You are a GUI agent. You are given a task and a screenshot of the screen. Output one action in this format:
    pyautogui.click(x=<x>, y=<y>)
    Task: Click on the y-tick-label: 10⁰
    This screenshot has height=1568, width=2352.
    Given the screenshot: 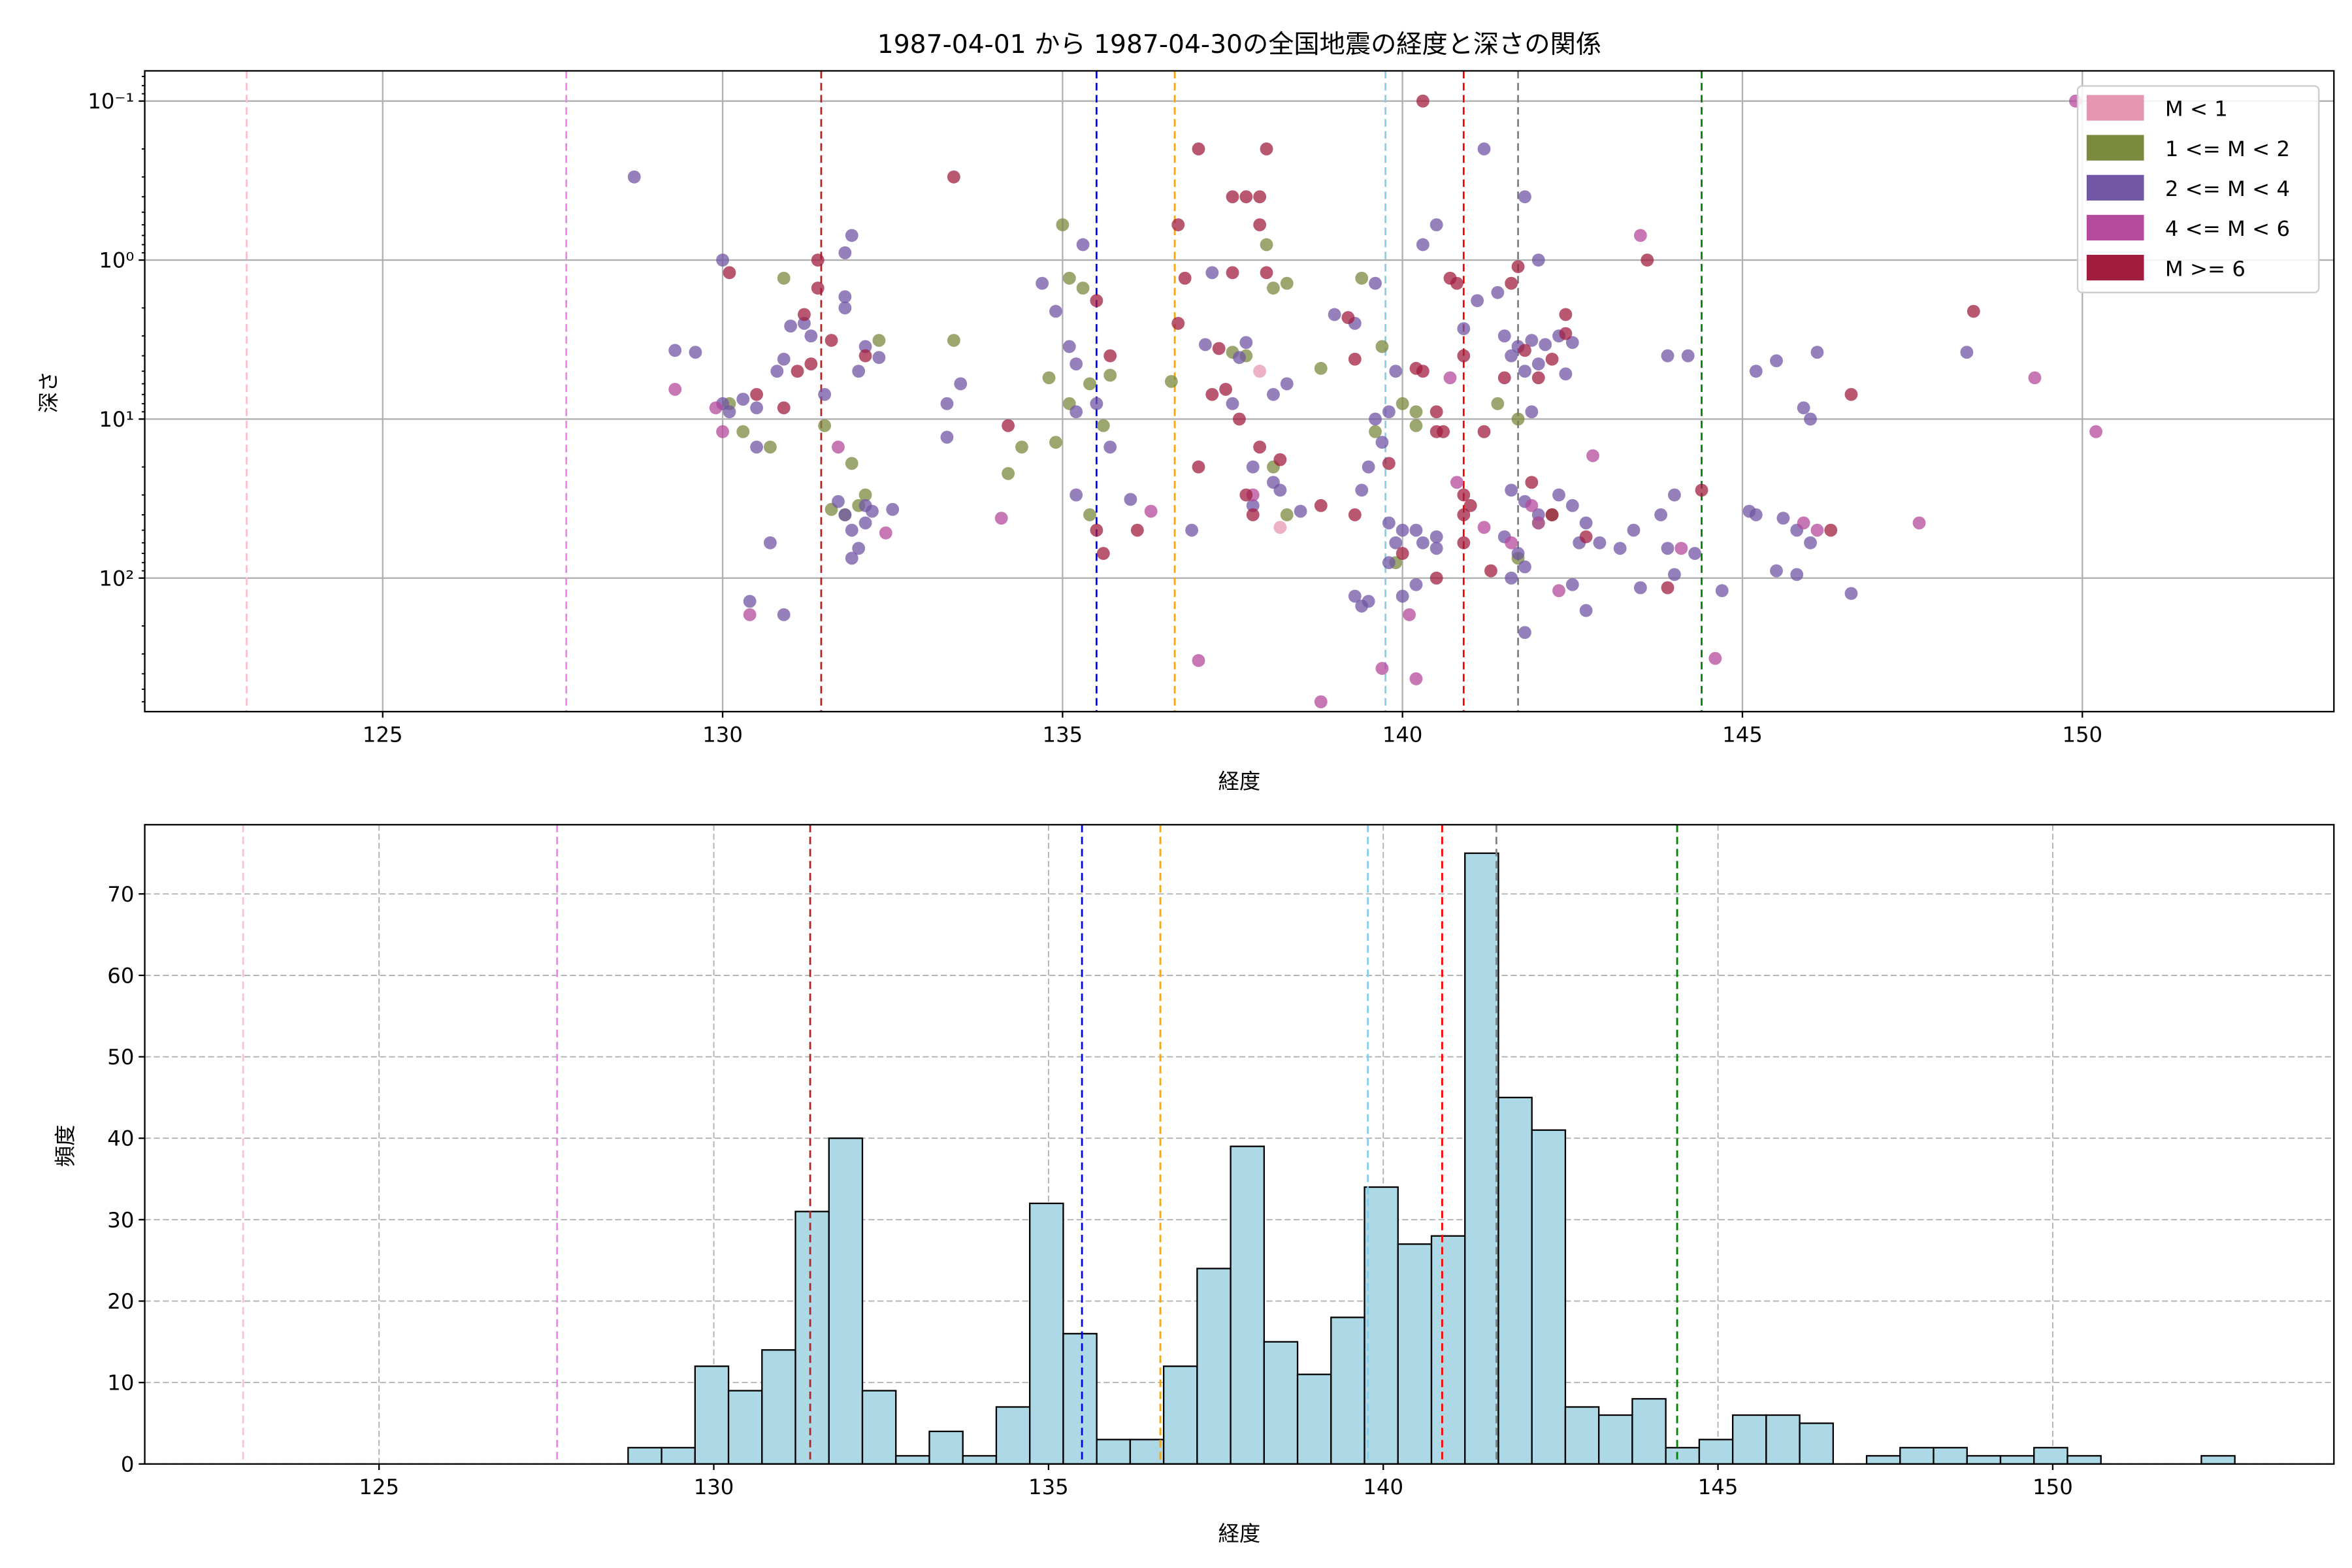 What is the action you would take?
    pyautogui.click(x=116, y=260)
    